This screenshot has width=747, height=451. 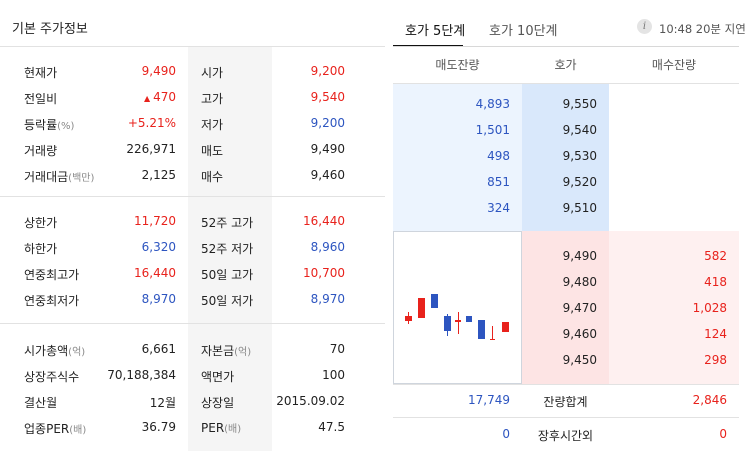 I want to click on row-label: 결산월, so click(x=40, y=402).